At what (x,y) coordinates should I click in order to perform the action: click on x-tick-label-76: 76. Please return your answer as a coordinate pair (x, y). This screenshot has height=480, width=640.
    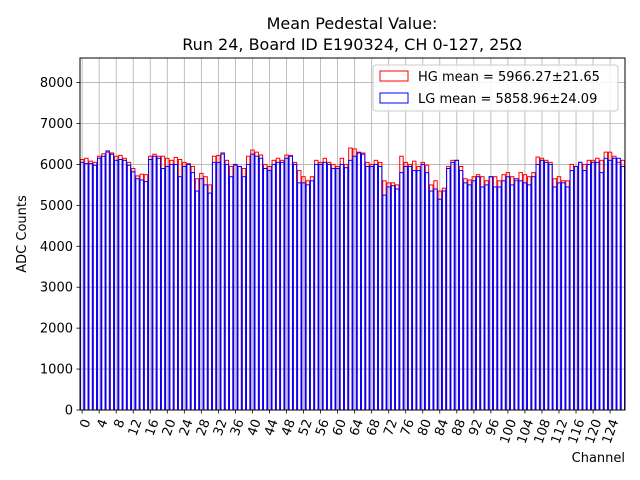
    Looking at the image, I should click on (408, 427).